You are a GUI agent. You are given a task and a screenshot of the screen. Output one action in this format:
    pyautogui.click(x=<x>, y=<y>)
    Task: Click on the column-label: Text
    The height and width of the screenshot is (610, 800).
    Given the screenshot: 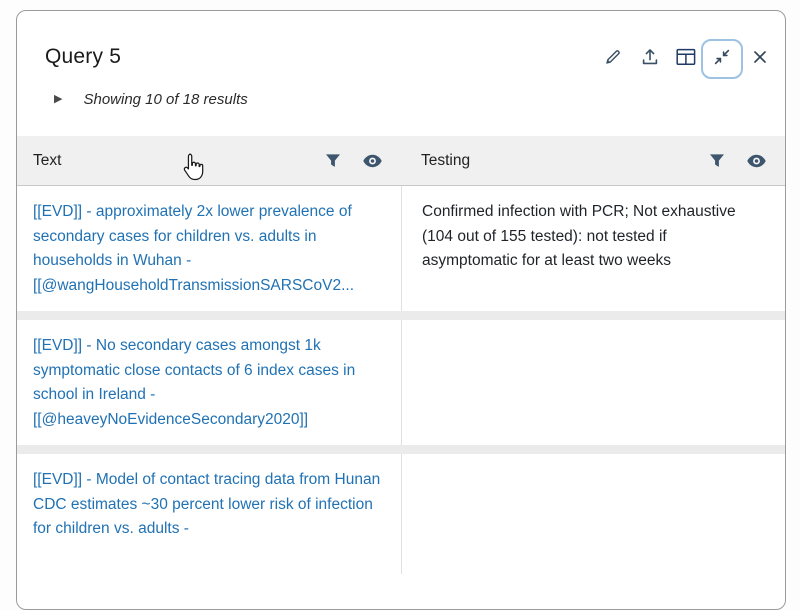 What is the action you would take?
    pyautogui.click(x=47, y=160)
    